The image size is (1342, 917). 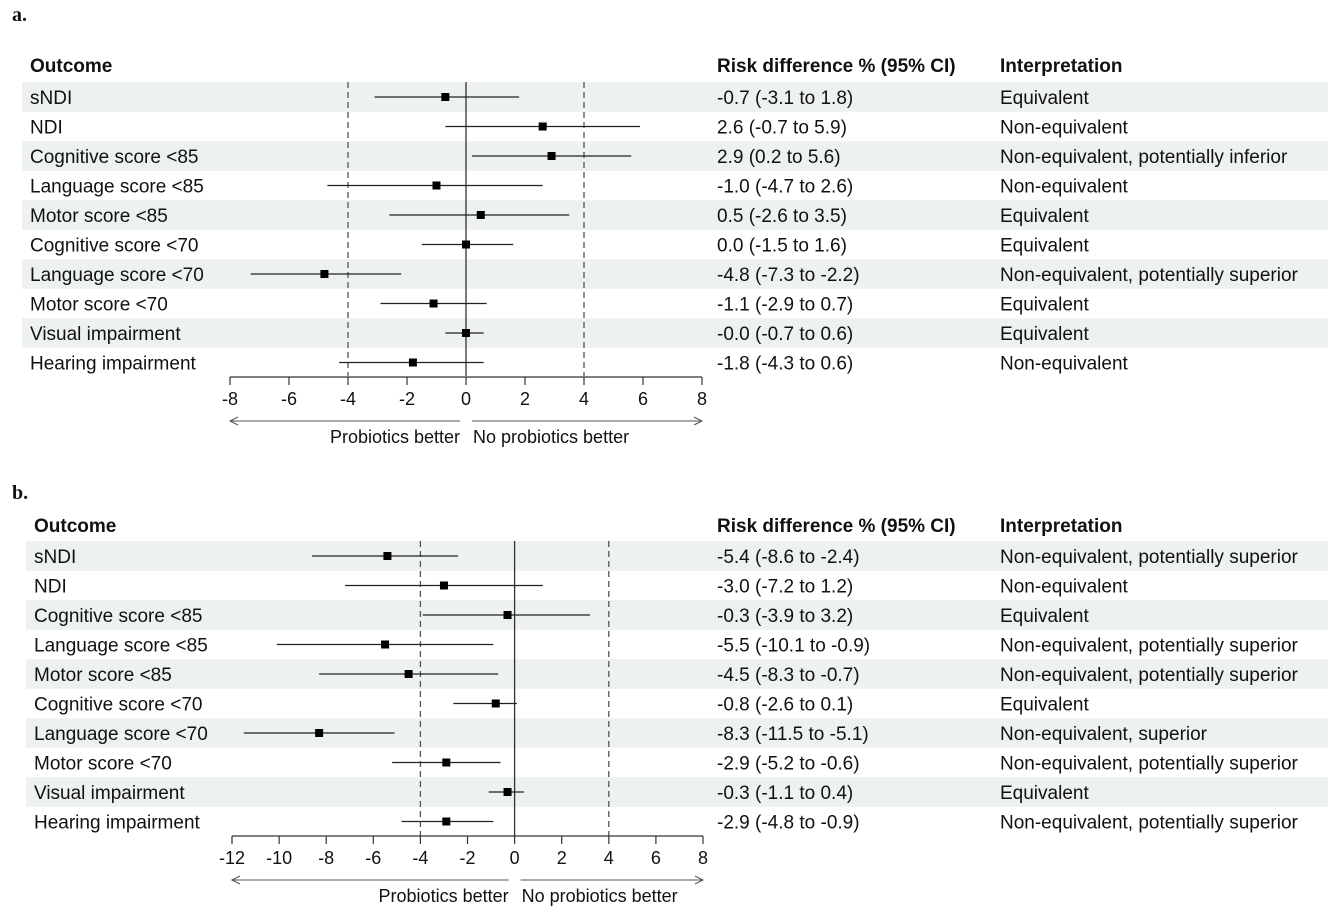 I want to click on direction-right-label: No probiotics better, so click(x=551, y=437).